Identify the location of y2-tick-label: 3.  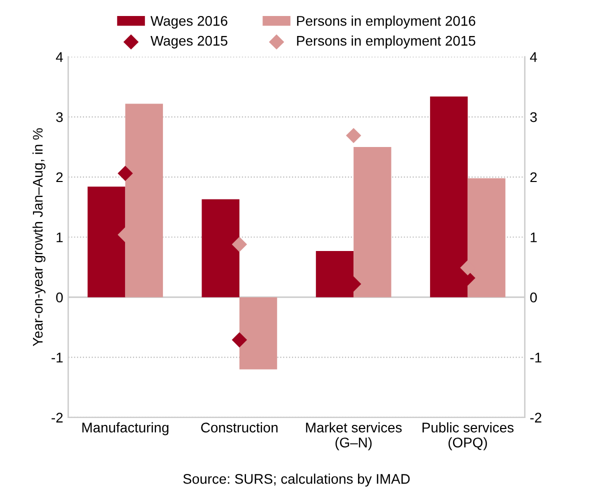
(533, 117).